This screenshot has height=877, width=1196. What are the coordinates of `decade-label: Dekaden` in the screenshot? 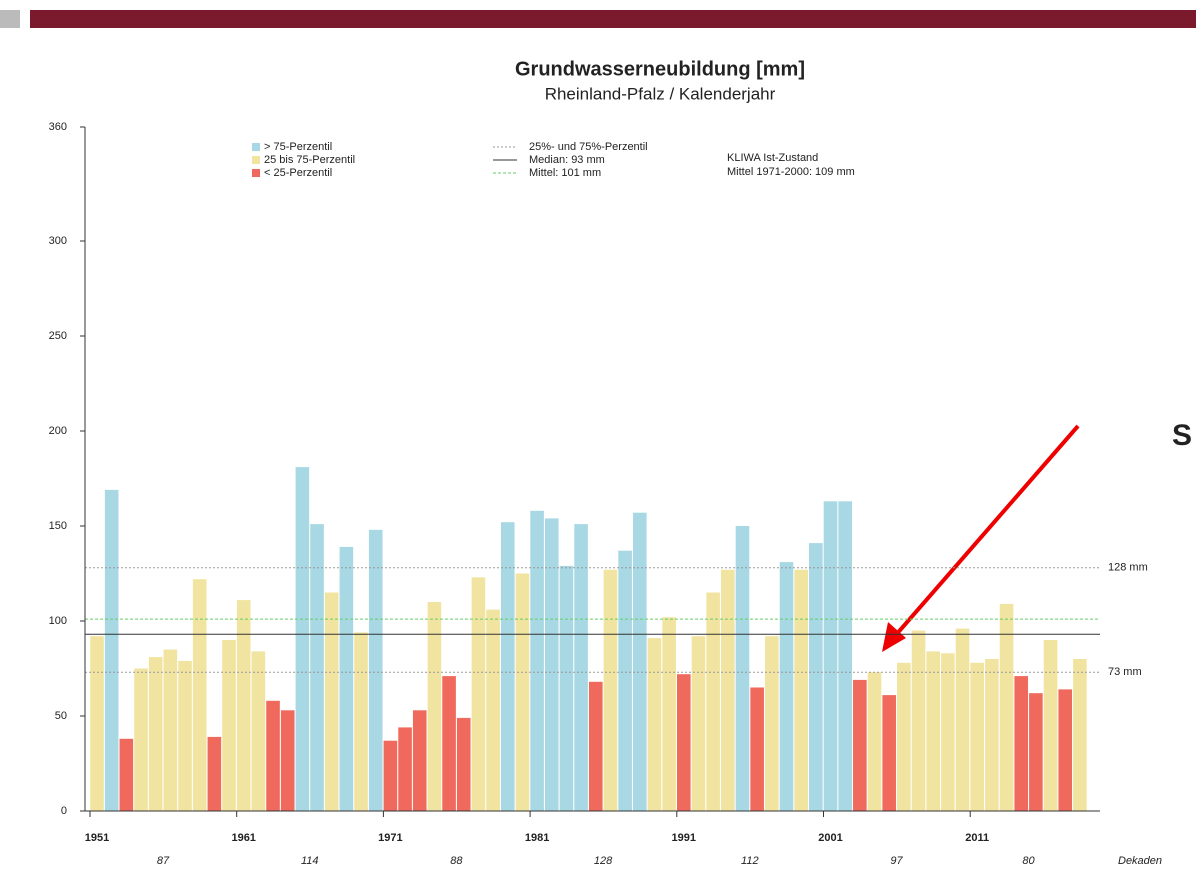 It's located at (1140, 861).